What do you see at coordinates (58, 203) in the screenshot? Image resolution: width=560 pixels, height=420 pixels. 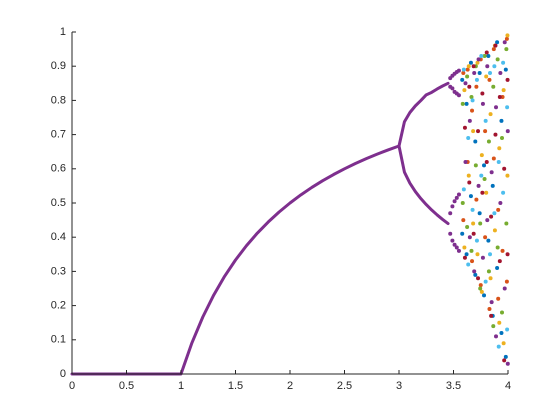 I see `y-tick-label: 0.5` at bounding box center [58, 203].